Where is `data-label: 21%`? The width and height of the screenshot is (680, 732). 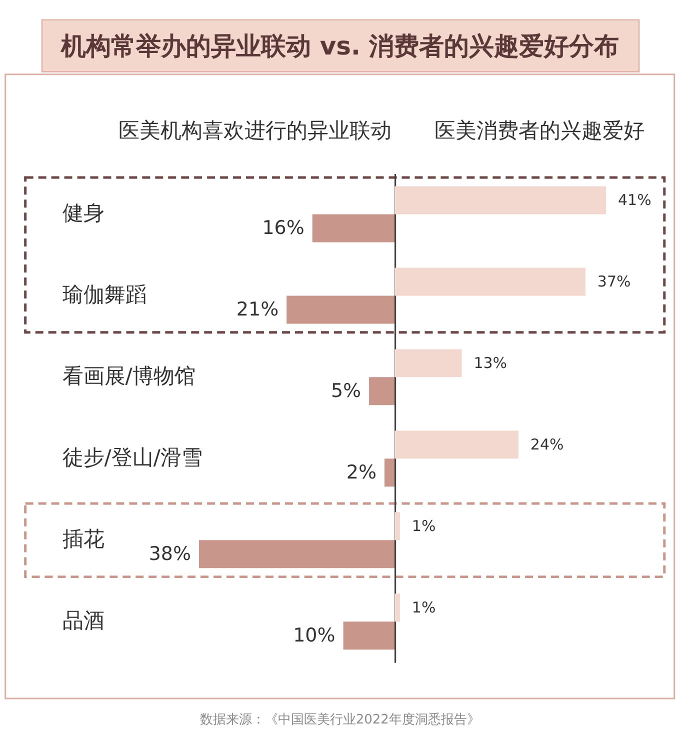 data-label: 21% is located at coordinates (257, 309).